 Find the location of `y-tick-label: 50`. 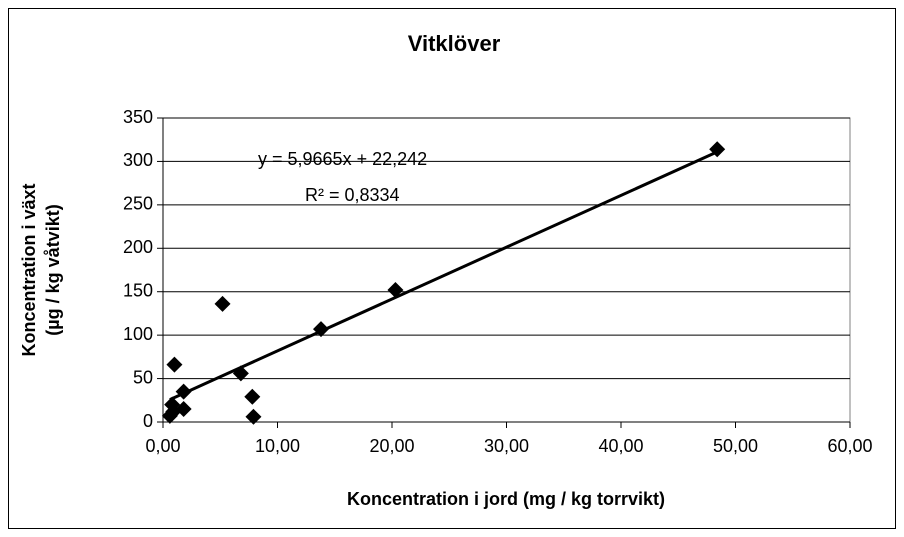

y-tick-label: 50 is located at coordinates (143, 377).